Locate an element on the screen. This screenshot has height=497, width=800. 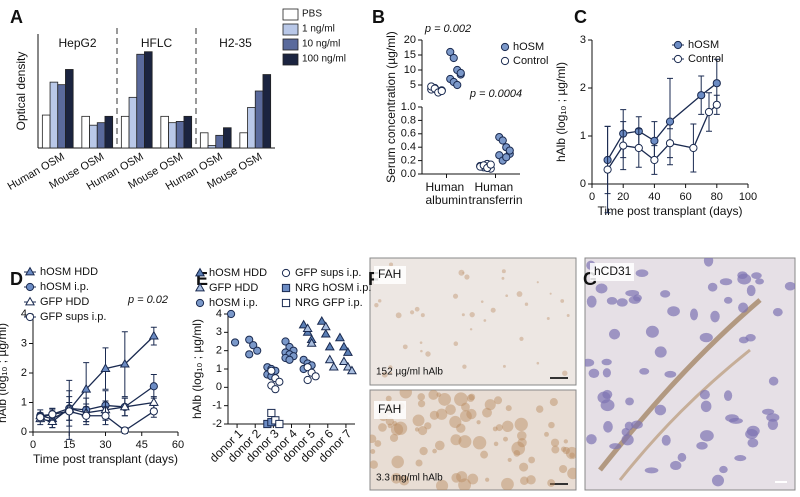
y-axis-label: hAlb (log₁₀ ; µg/ml) is located at coordinates (4, 373).